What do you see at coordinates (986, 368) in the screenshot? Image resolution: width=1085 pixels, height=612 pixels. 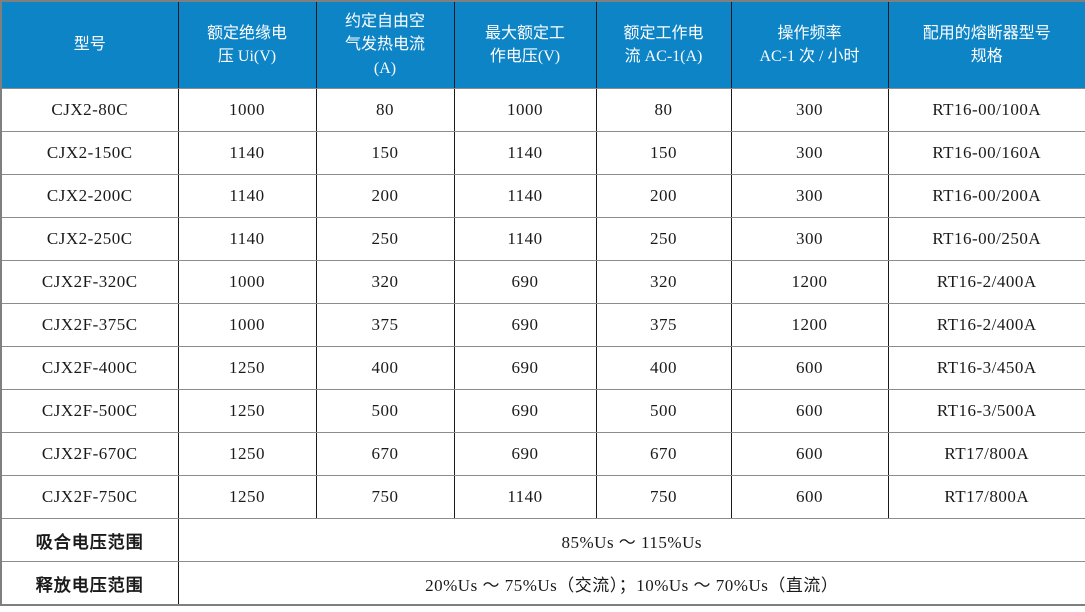 I see `value-cell: RT16-3/450A` at bounding box center [986, 368].